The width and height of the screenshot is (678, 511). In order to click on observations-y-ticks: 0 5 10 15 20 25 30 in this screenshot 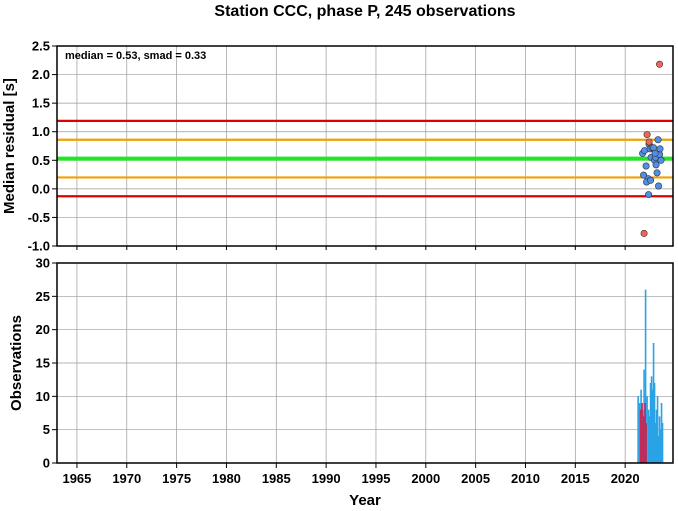, I will do `click(46, 363)`.